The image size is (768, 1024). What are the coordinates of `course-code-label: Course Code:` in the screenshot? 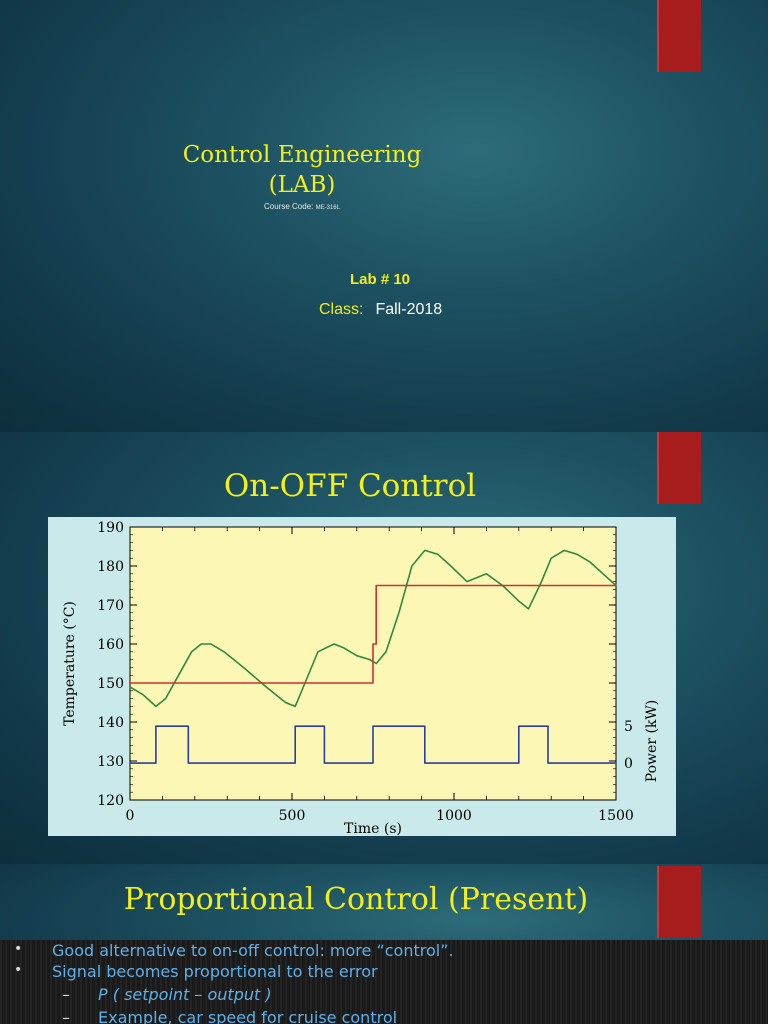 It's located at (289, 206).